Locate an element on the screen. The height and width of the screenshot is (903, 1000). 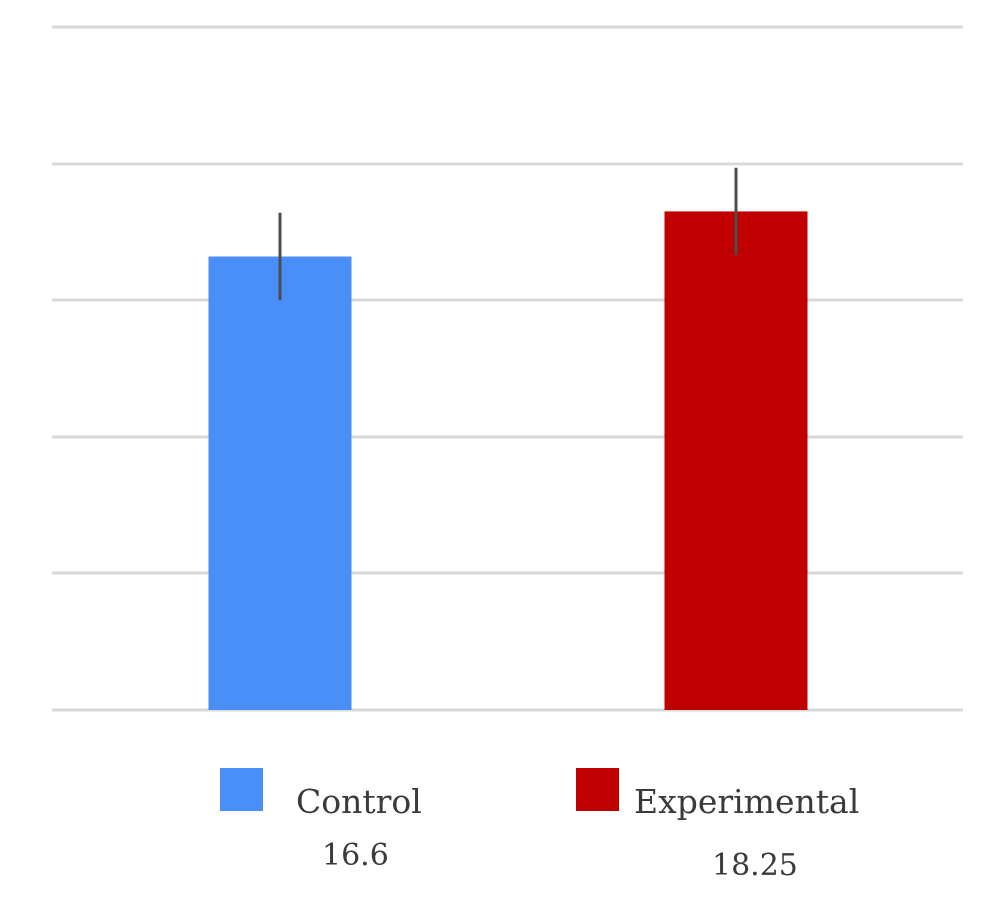
legend-item-experimental: Experimental is located at coordinates (726, 794).